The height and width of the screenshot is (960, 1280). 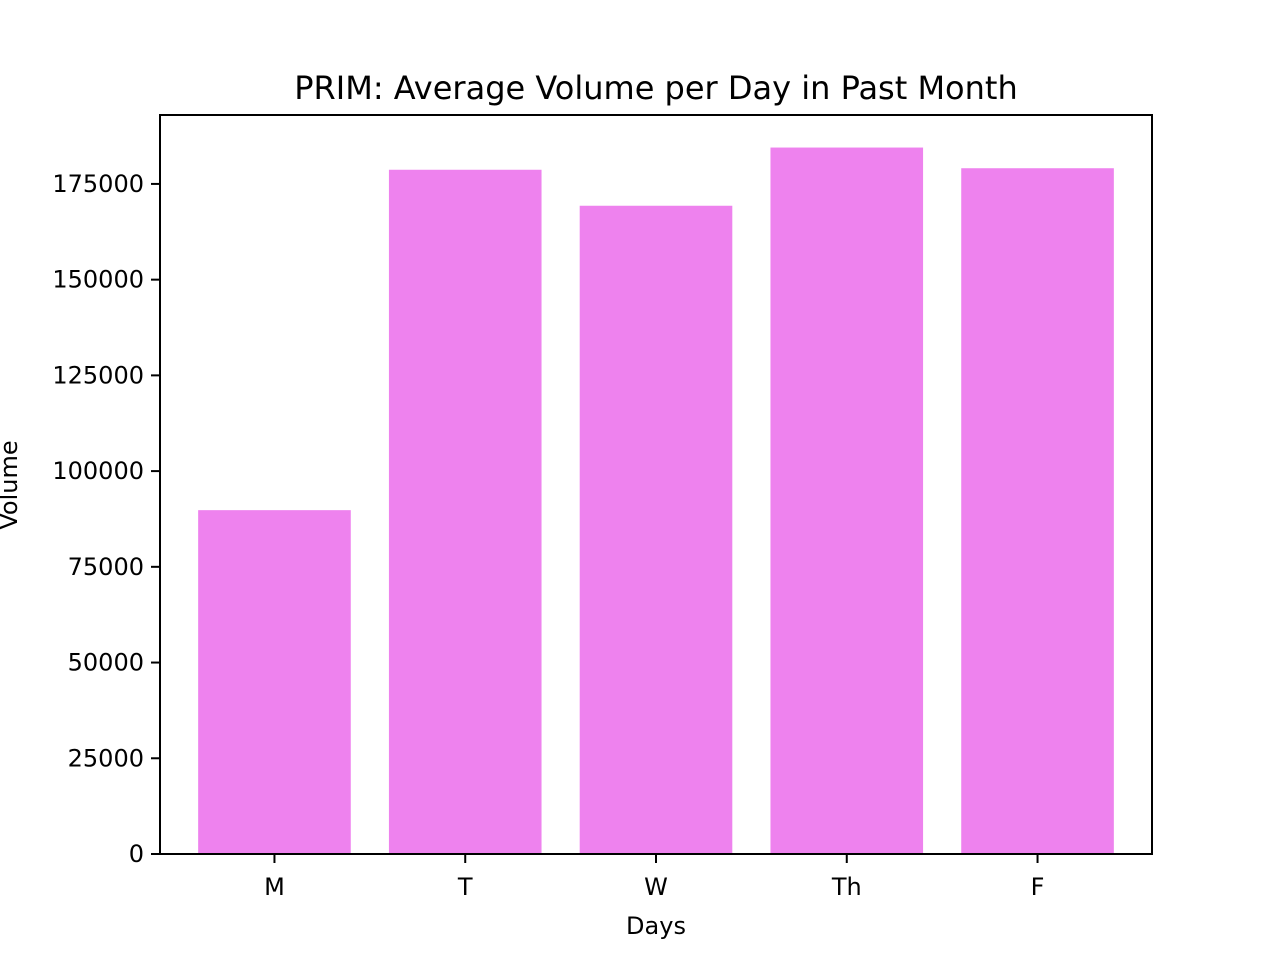 What do you see at coordinates (847, 500) in the screenshot?
I see `bar-th` at bounding box center [847, 500].